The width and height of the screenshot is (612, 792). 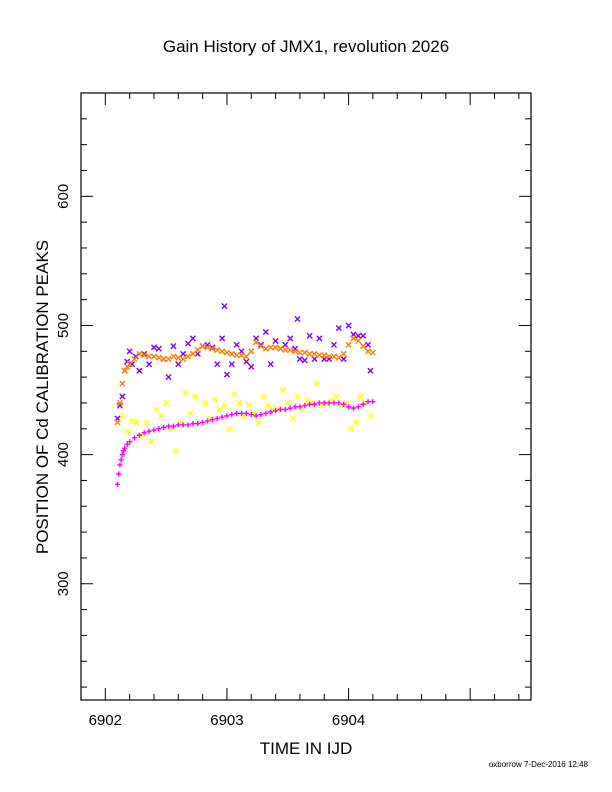 What do you see at coordinates (105, 720) in the screenshot?
I see `x-tick-label: 6902` at bounding box center [105, 720].